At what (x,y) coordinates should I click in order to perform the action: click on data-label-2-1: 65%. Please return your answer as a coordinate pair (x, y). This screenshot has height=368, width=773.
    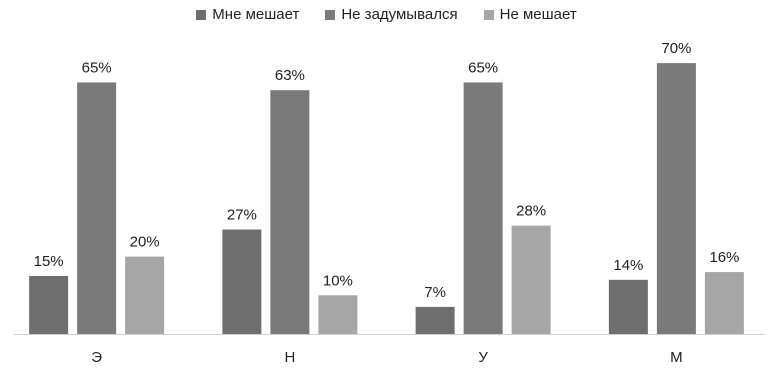
    Looking at the image, I should click on (97, 67).